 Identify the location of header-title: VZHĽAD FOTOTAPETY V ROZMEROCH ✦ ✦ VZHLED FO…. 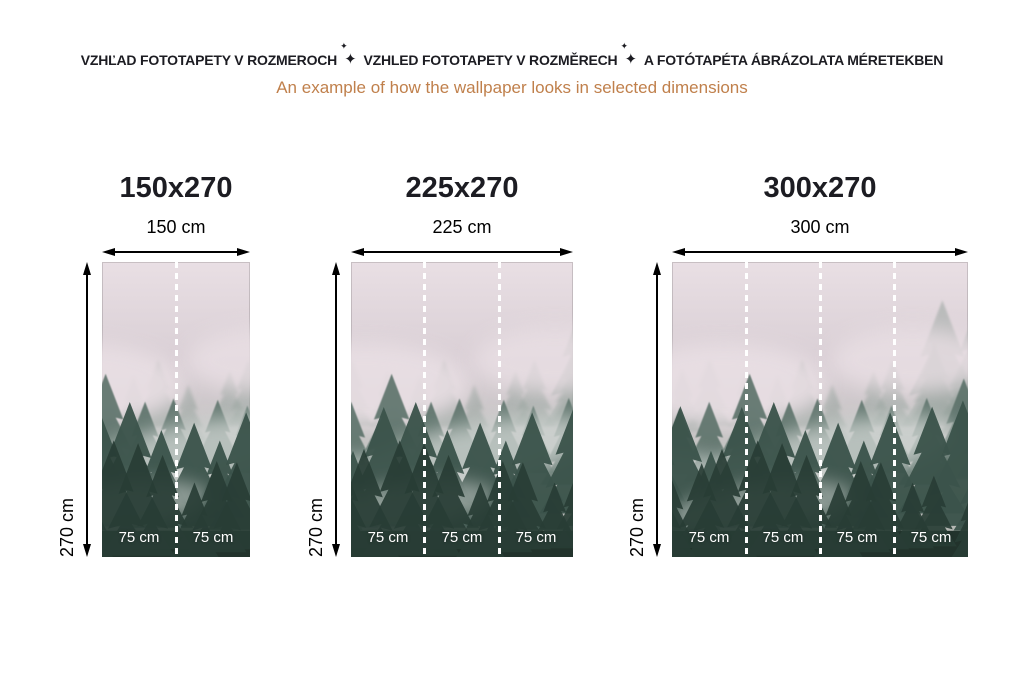
(512, 56).